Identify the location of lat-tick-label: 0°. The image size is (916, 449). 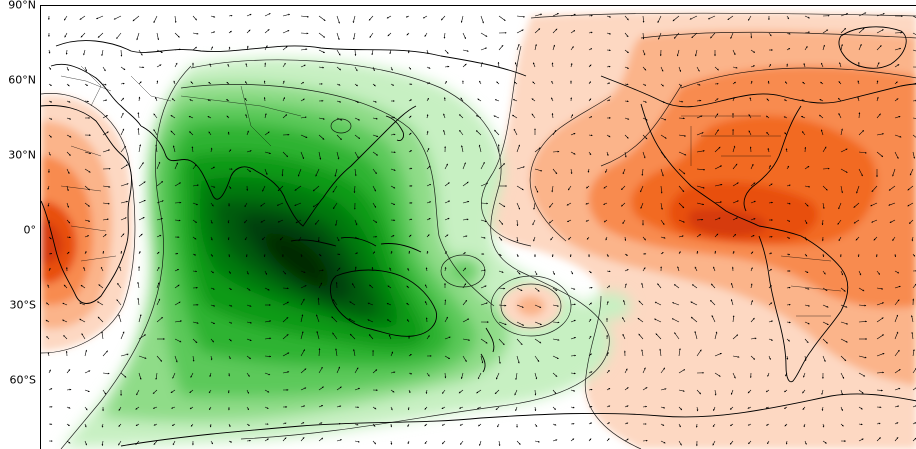
(30, 229).